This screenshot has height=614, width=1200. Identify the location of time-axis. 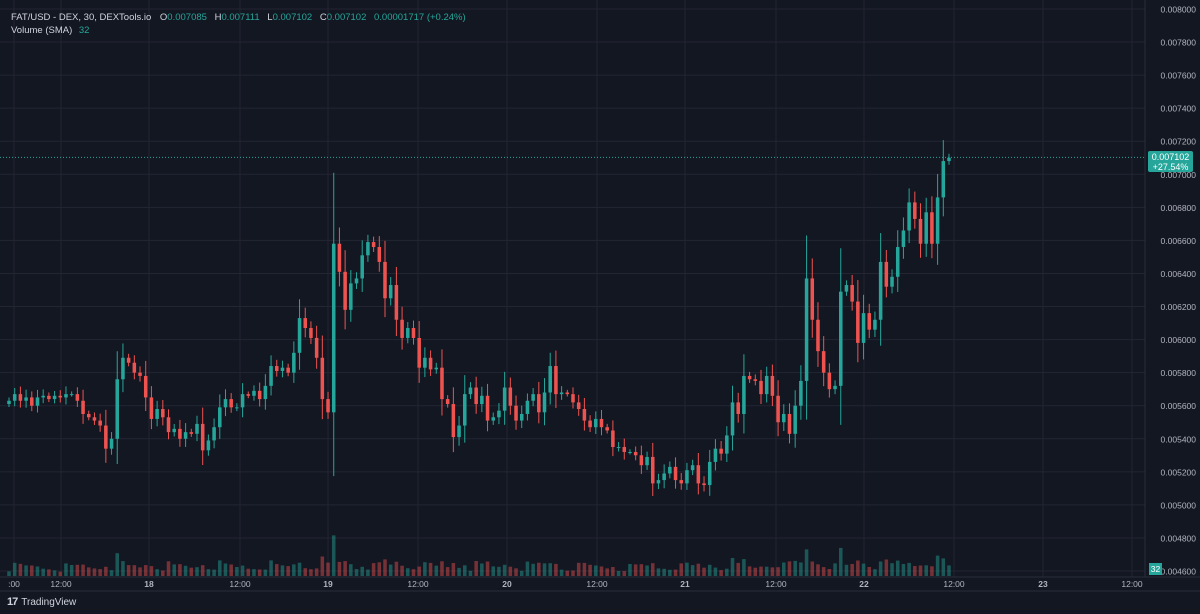
(572, 584).